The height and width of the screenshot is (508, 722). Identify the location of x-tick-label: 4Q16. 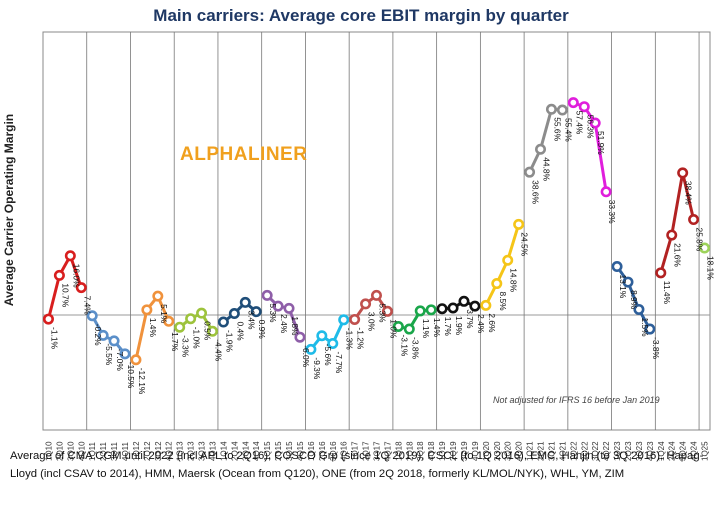
(344, 451).